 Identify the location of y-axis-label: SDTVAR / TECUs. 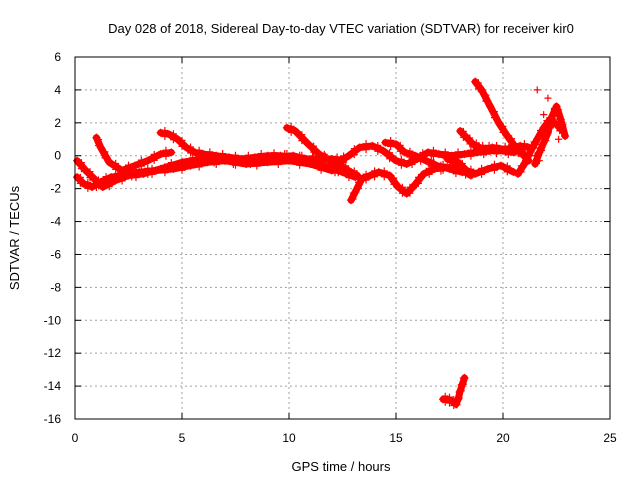
(14, 237).